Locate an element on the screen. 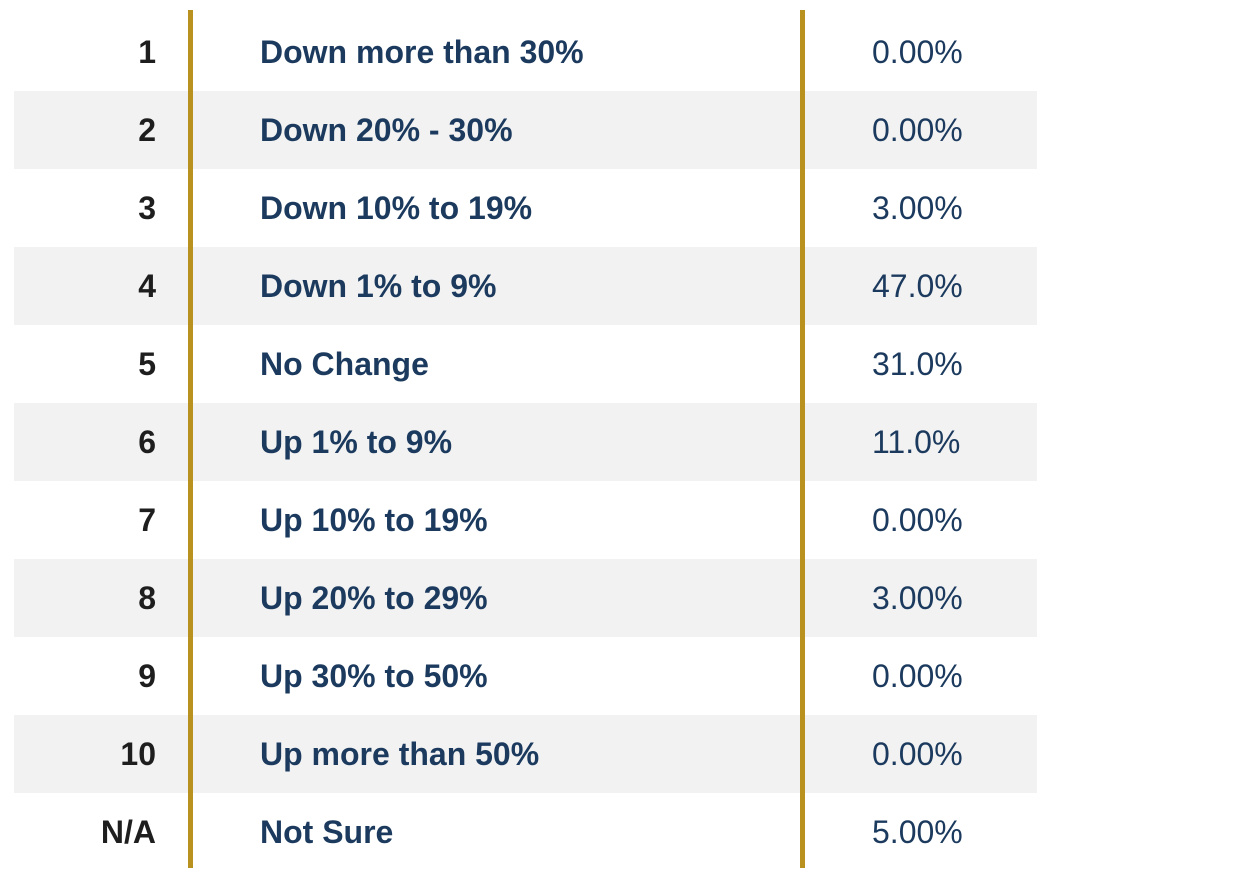  row-number: N/A is located at coordinates (128, 832).